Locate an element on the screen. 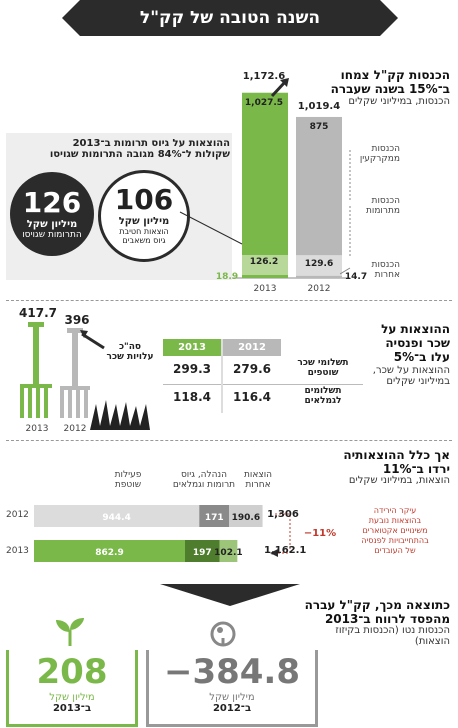 This screenshot has height=728, width=458. fork-year-2013: 2013 is located at coordinates (37, 429).